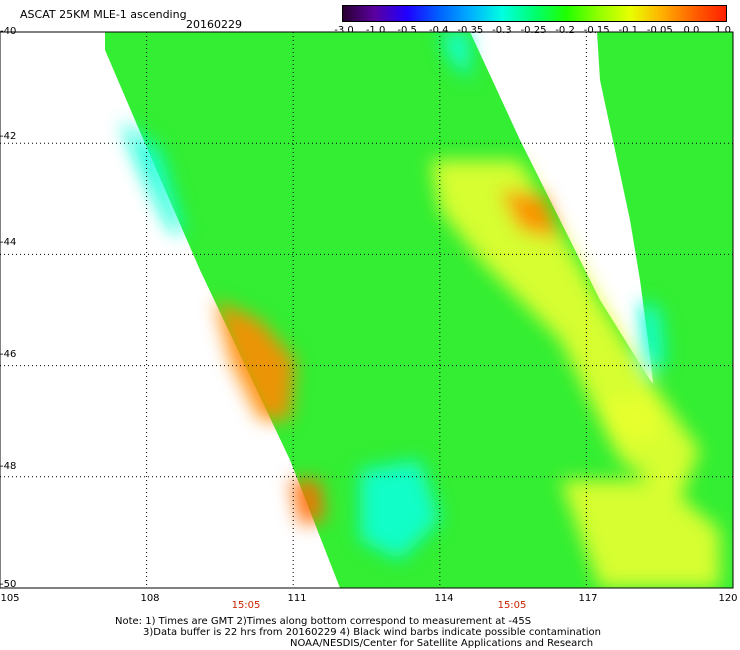 The width and height of the screenshot is (740, 650). What do you see at coordinates (8, 584) in the screenshot?
I see `latitude-label: -50` at bounding box center [8, 584].